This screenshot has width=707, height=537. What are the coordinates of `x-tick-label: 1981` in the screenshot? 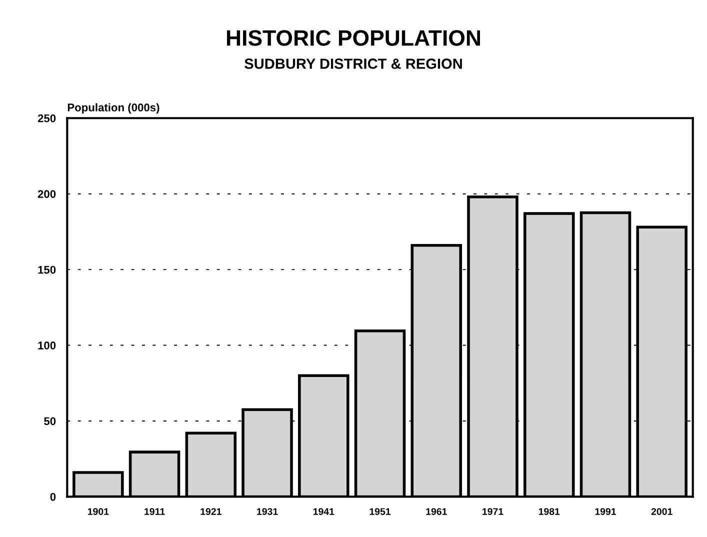 It's located at (549, 511).